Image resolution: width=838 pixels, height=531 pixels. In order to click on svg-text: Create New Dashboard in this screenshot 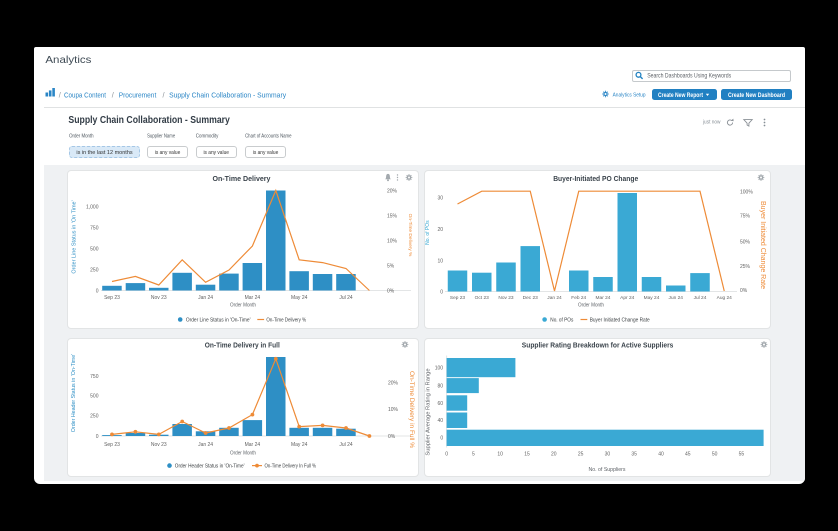, I will do `click(756, 96)`.